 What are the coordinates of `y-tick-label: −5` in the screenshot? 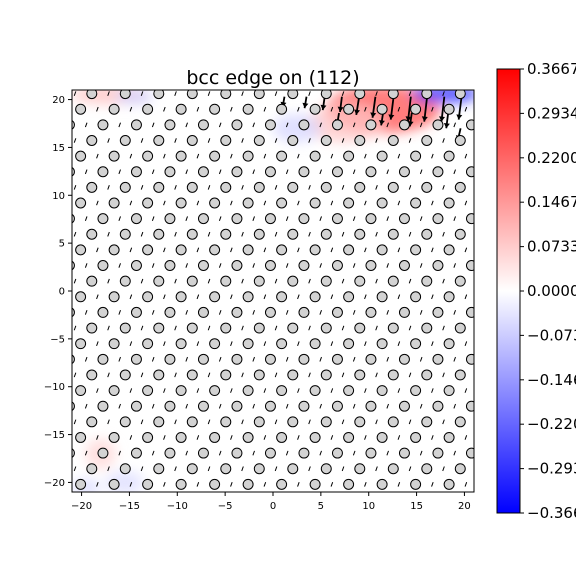 It's located at (57, 339).